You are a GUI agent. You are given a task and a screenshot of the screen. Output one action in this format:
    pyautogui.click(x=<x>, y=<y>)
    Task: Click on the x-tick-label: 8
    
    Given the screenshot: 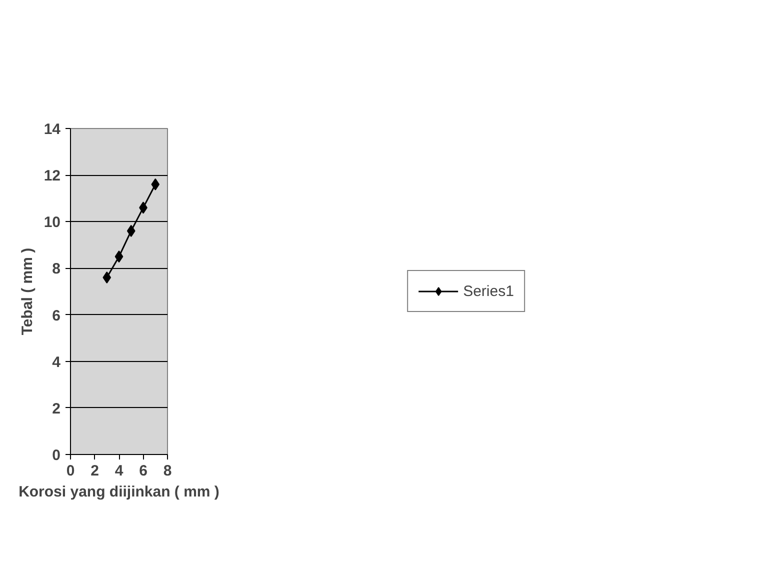 What is the action you would take?
    pyautogui.click(x=167, y=471)
    